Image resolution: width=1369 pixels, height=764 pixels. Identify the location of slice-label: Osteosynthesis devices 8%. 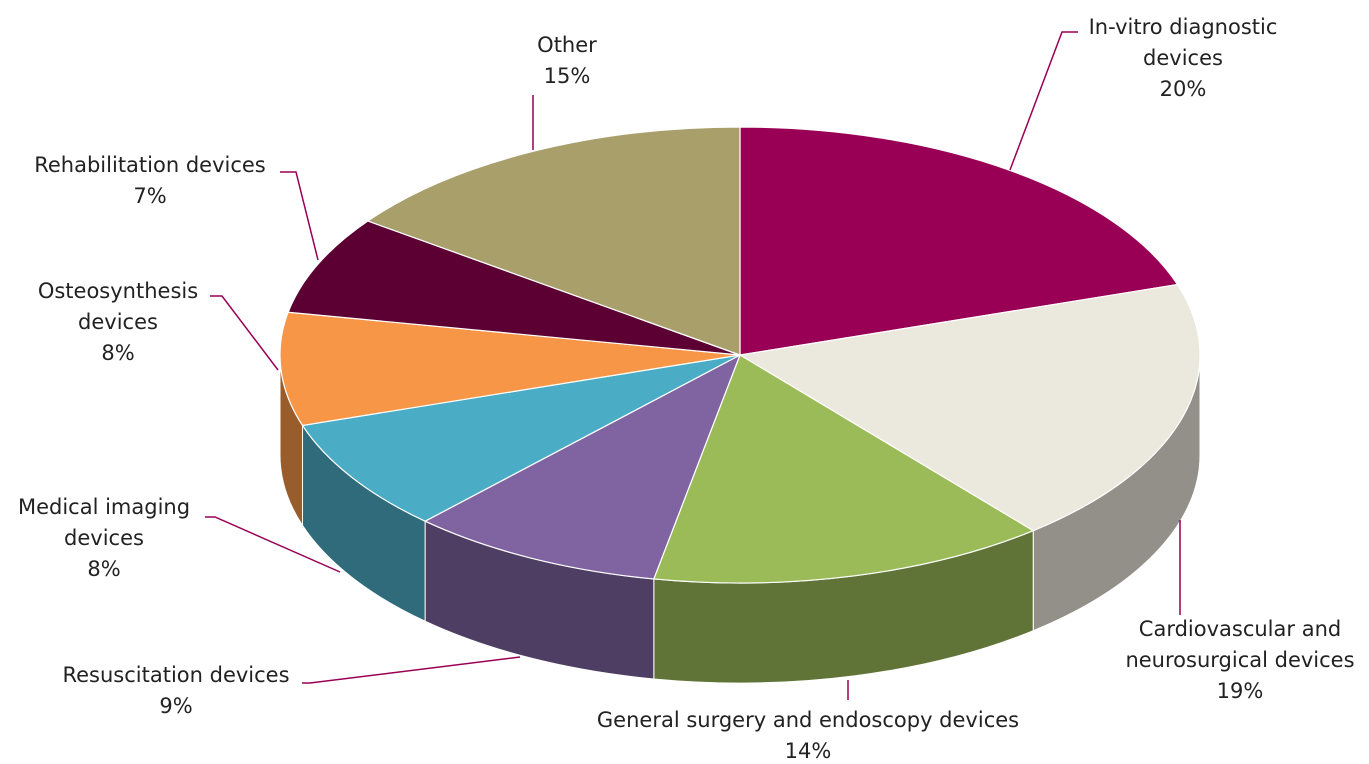
(118, 322).